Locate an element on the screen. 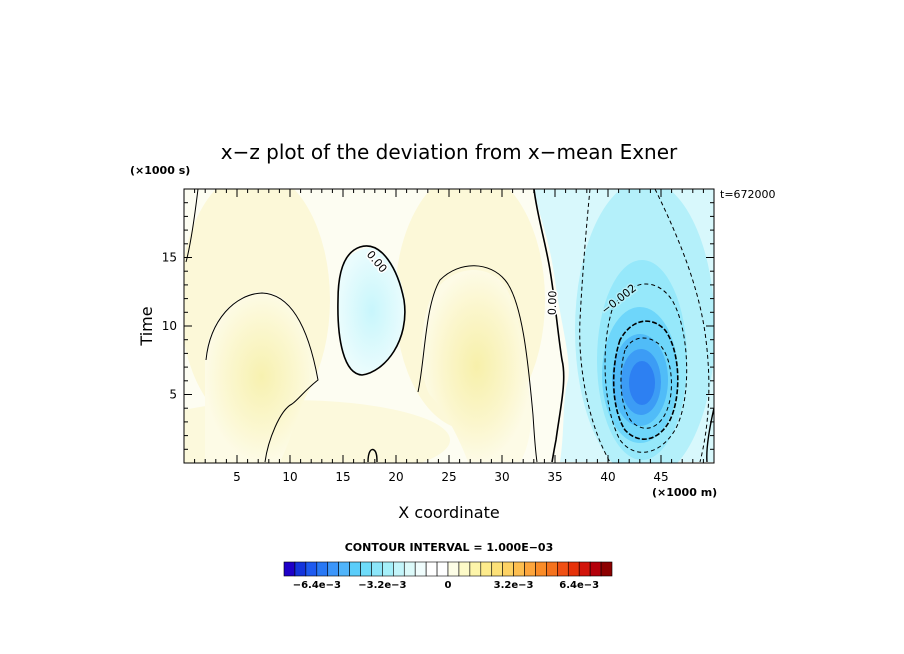  x-axis-label: X coordinate is located at coordinates (448, 512).